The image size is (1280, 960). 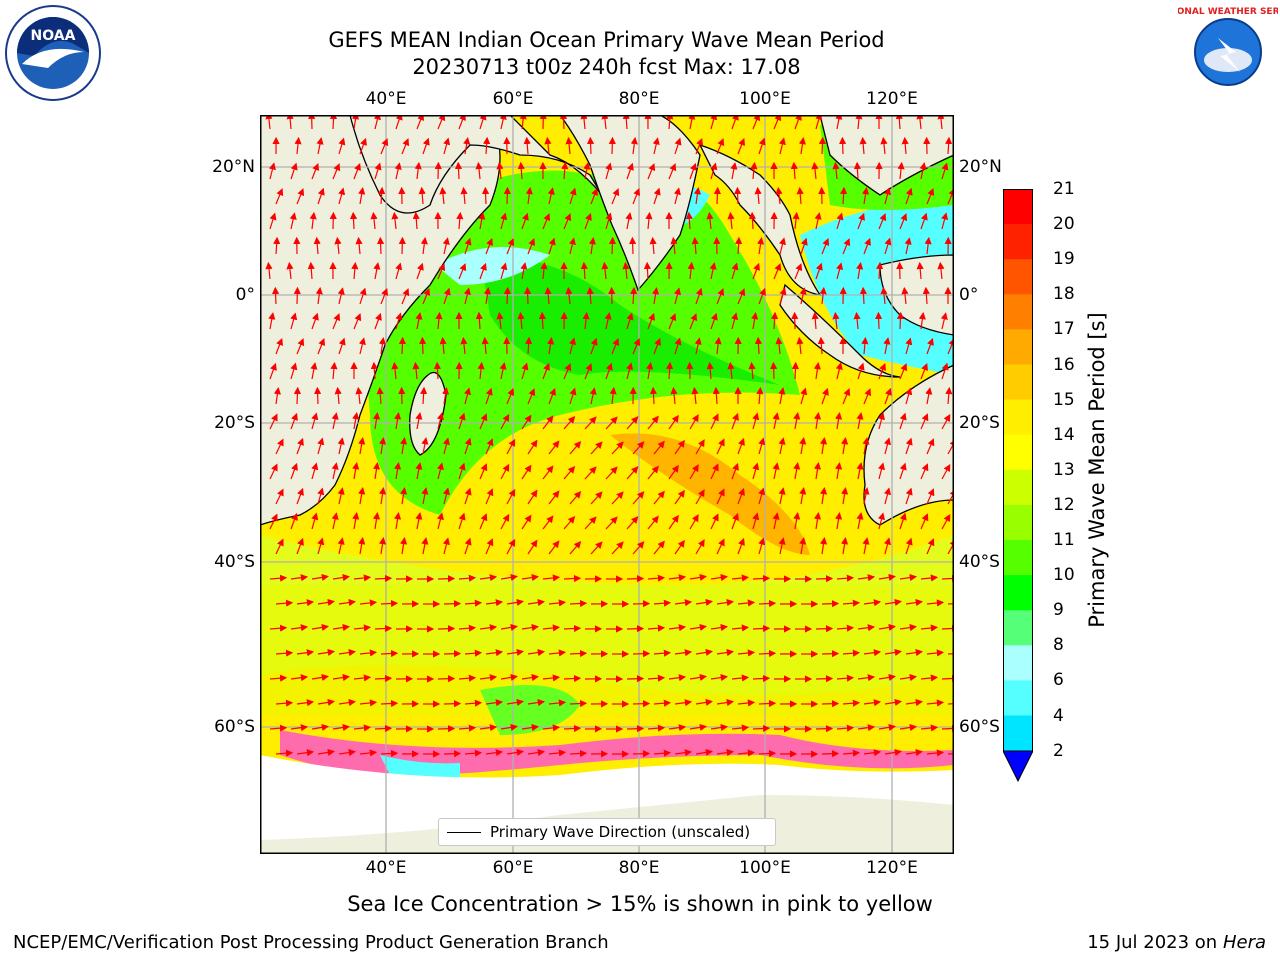 What do you see at coordinates (980, 167) in the screenshot?
I see `lat-tick-right: 20°N` at bounding box center [980, 167].